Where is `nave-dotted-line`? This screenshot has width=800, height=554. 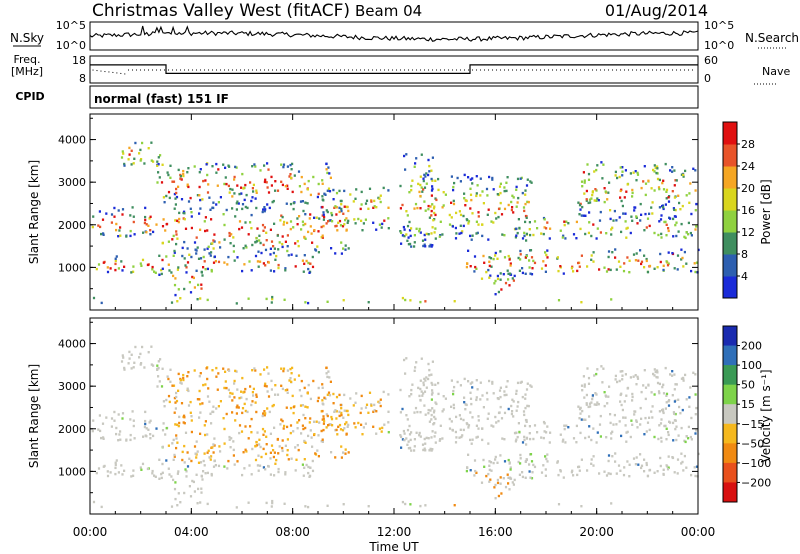
nave-dotted-line is located at coordinates (394, 72).